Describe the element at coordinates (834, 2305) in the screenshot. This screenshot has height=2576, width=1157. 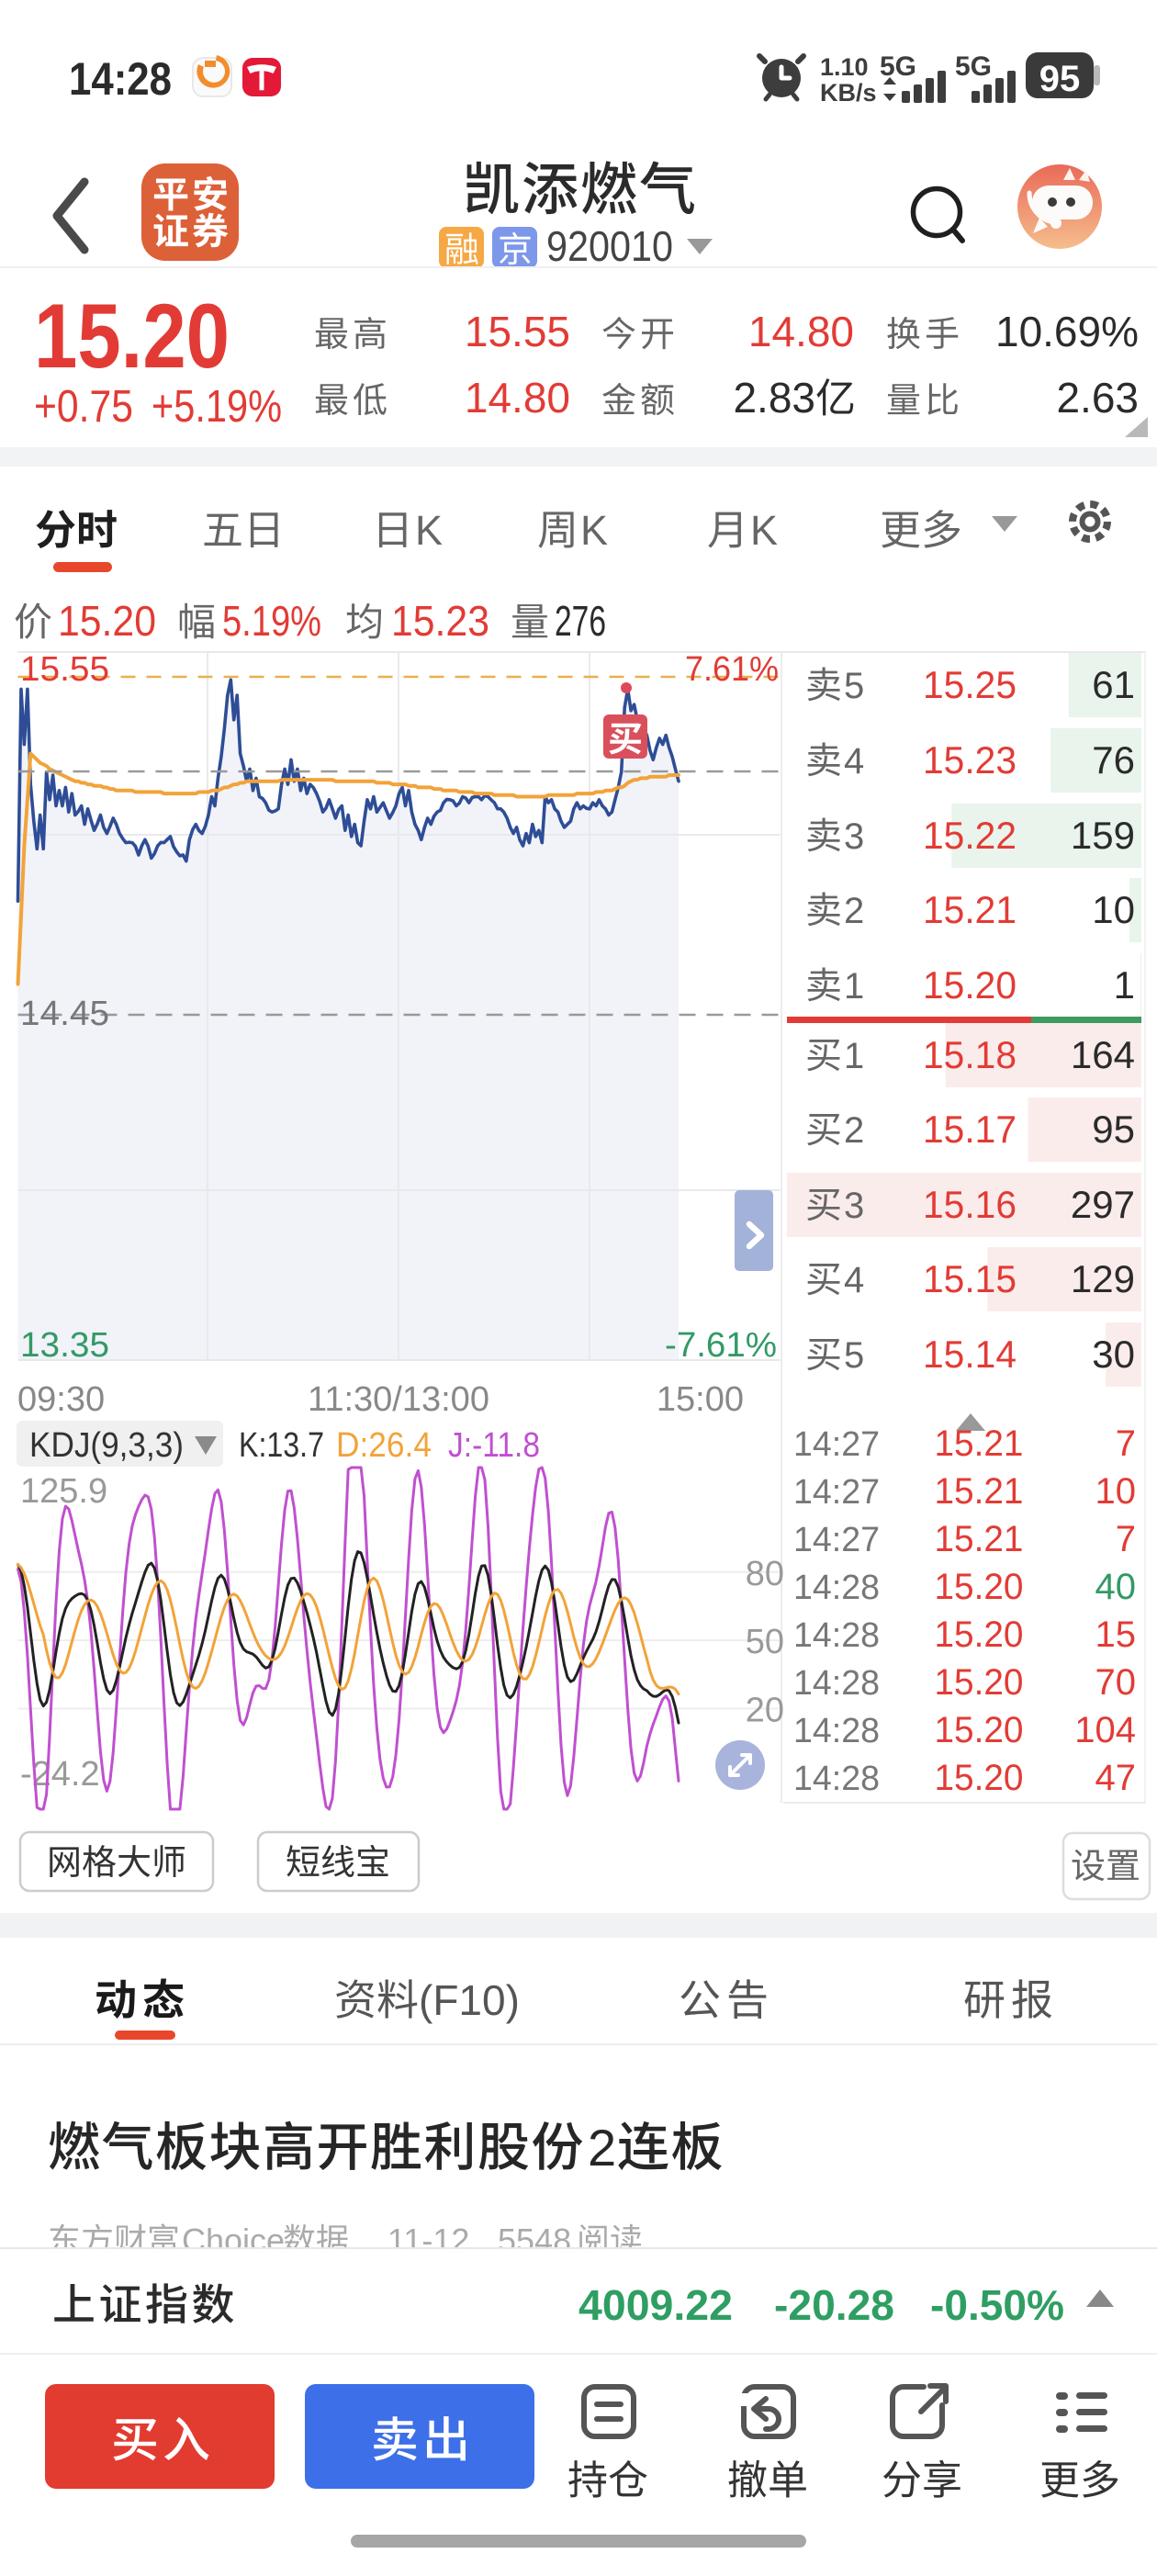
I see `svg-text: -20.28` at that location.